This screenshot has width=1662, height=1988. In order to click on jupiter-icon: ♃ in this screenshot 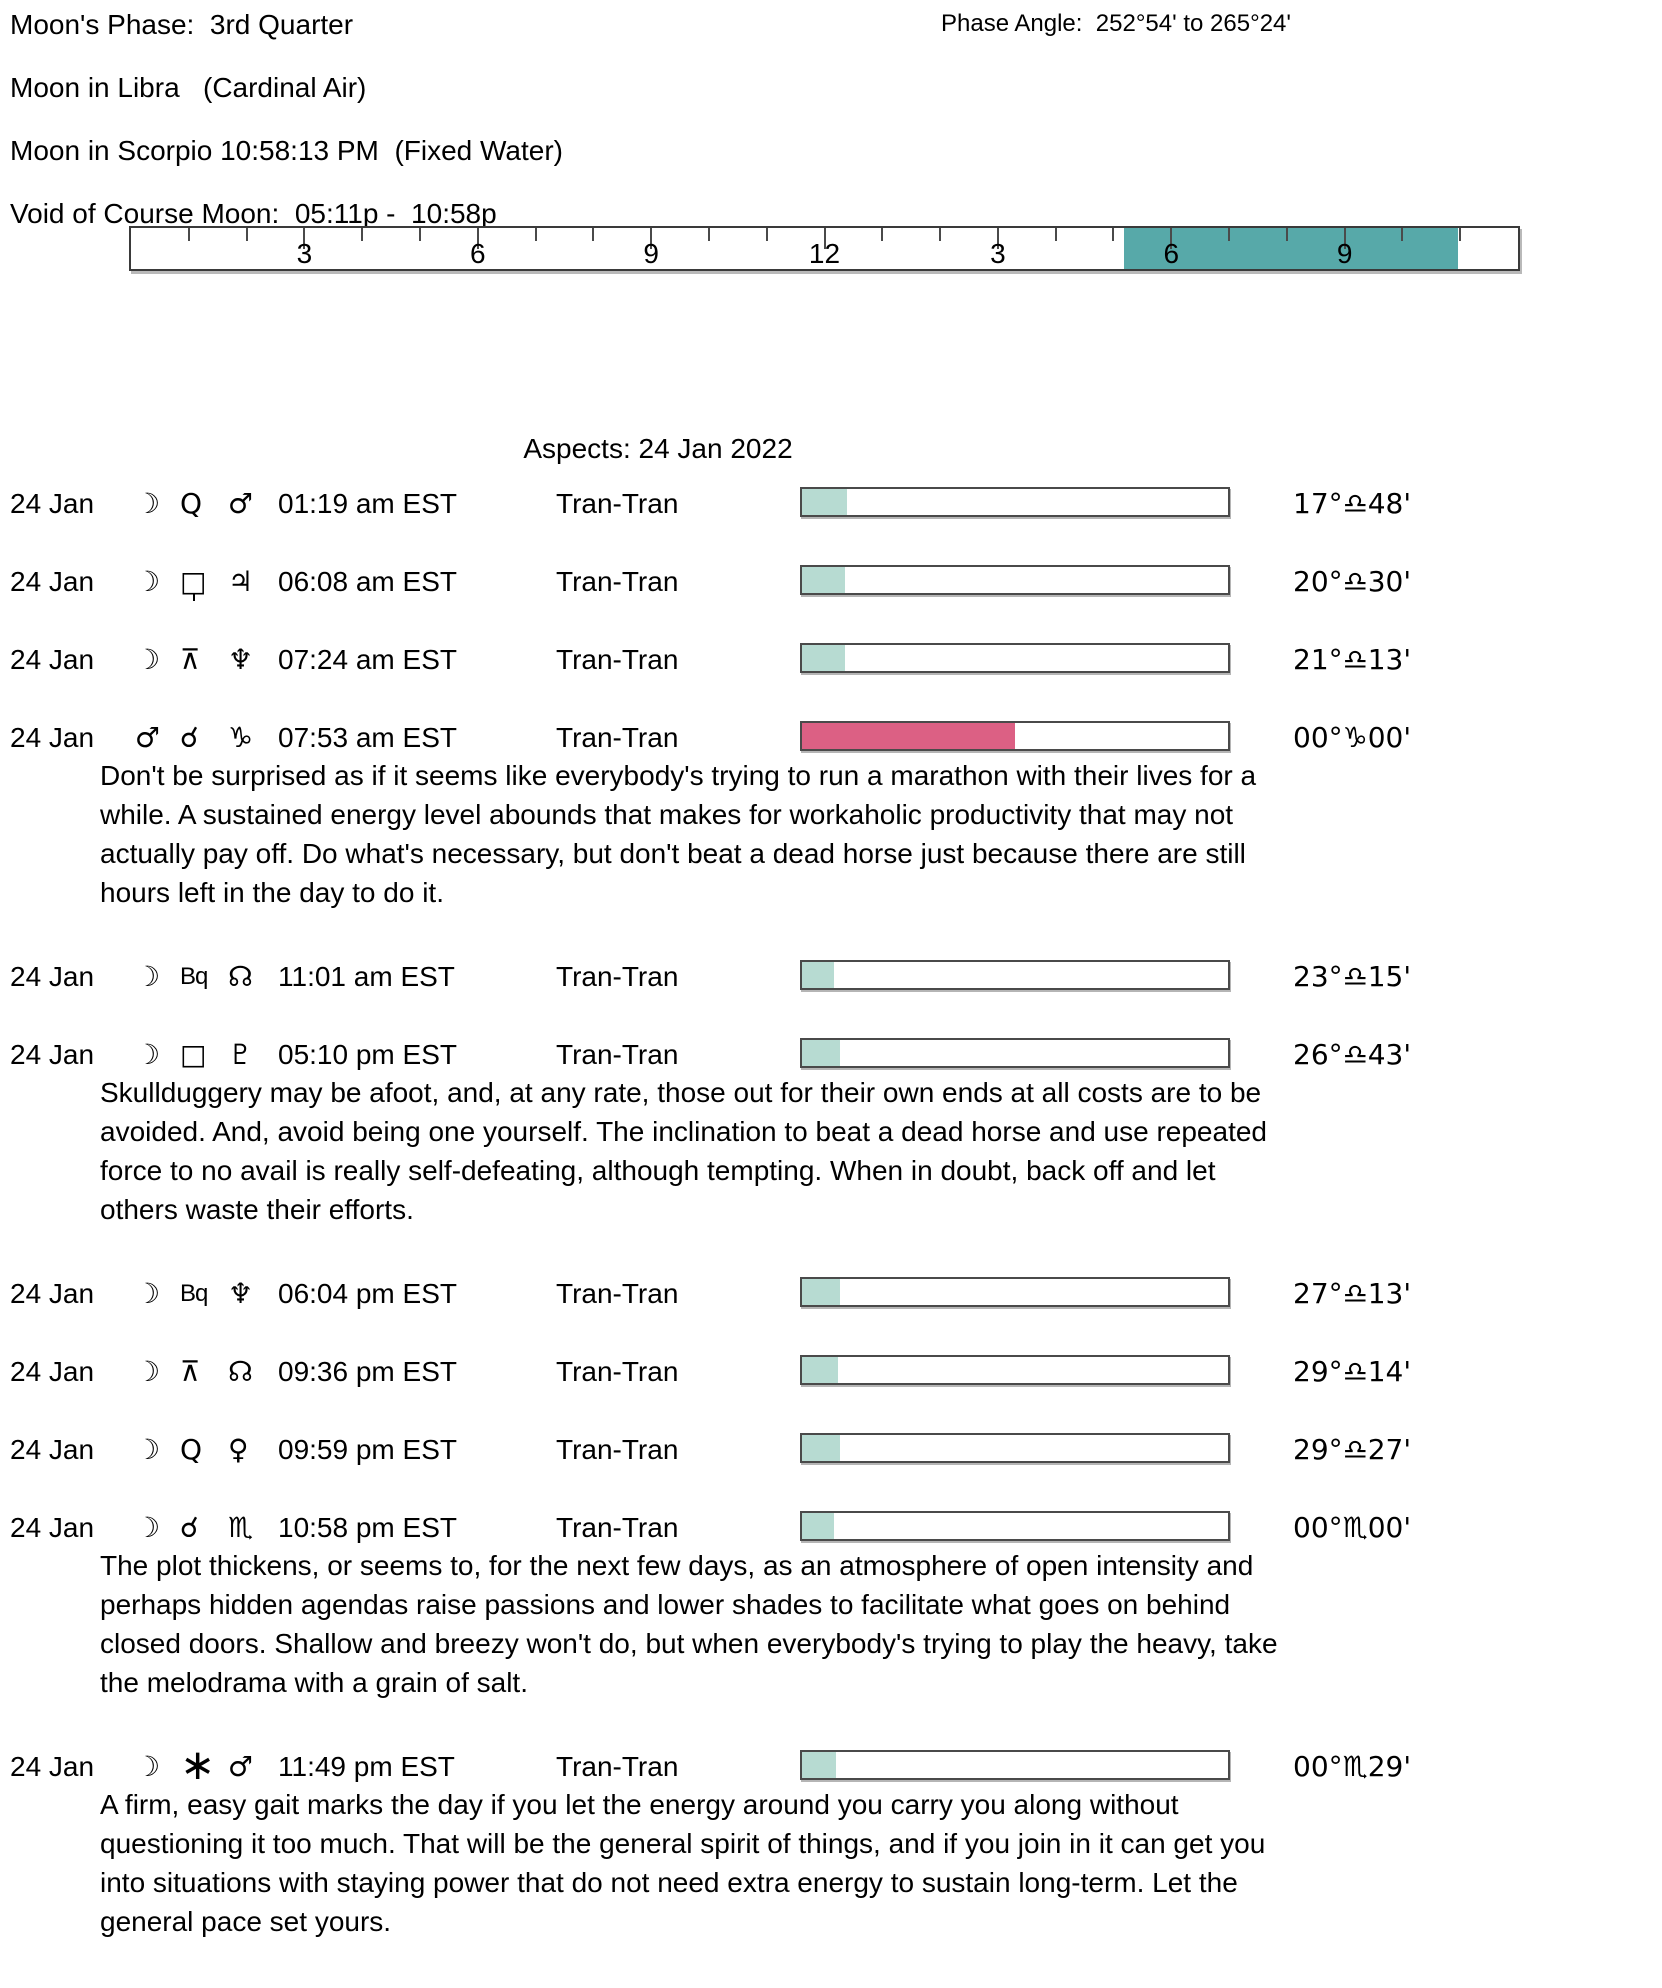, I will do `click(241, 581)`.